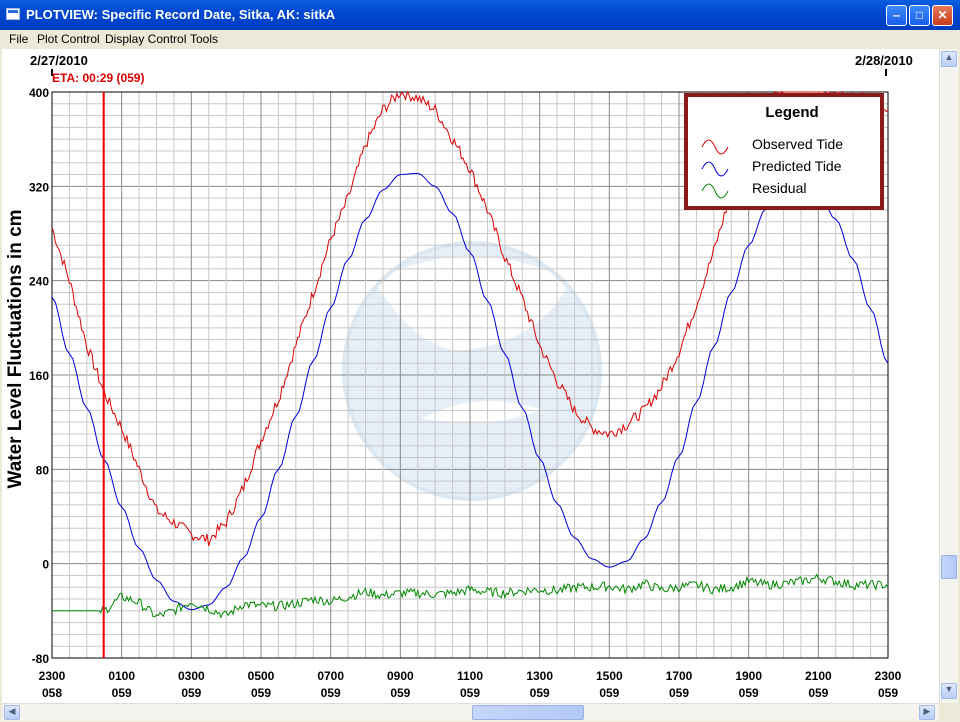 This screenshot has height=722, width=960. Describe the element at coordinates (98, 78) in the screenshot. I see `eta-label: ETA: 00:29 (059)` at that location.